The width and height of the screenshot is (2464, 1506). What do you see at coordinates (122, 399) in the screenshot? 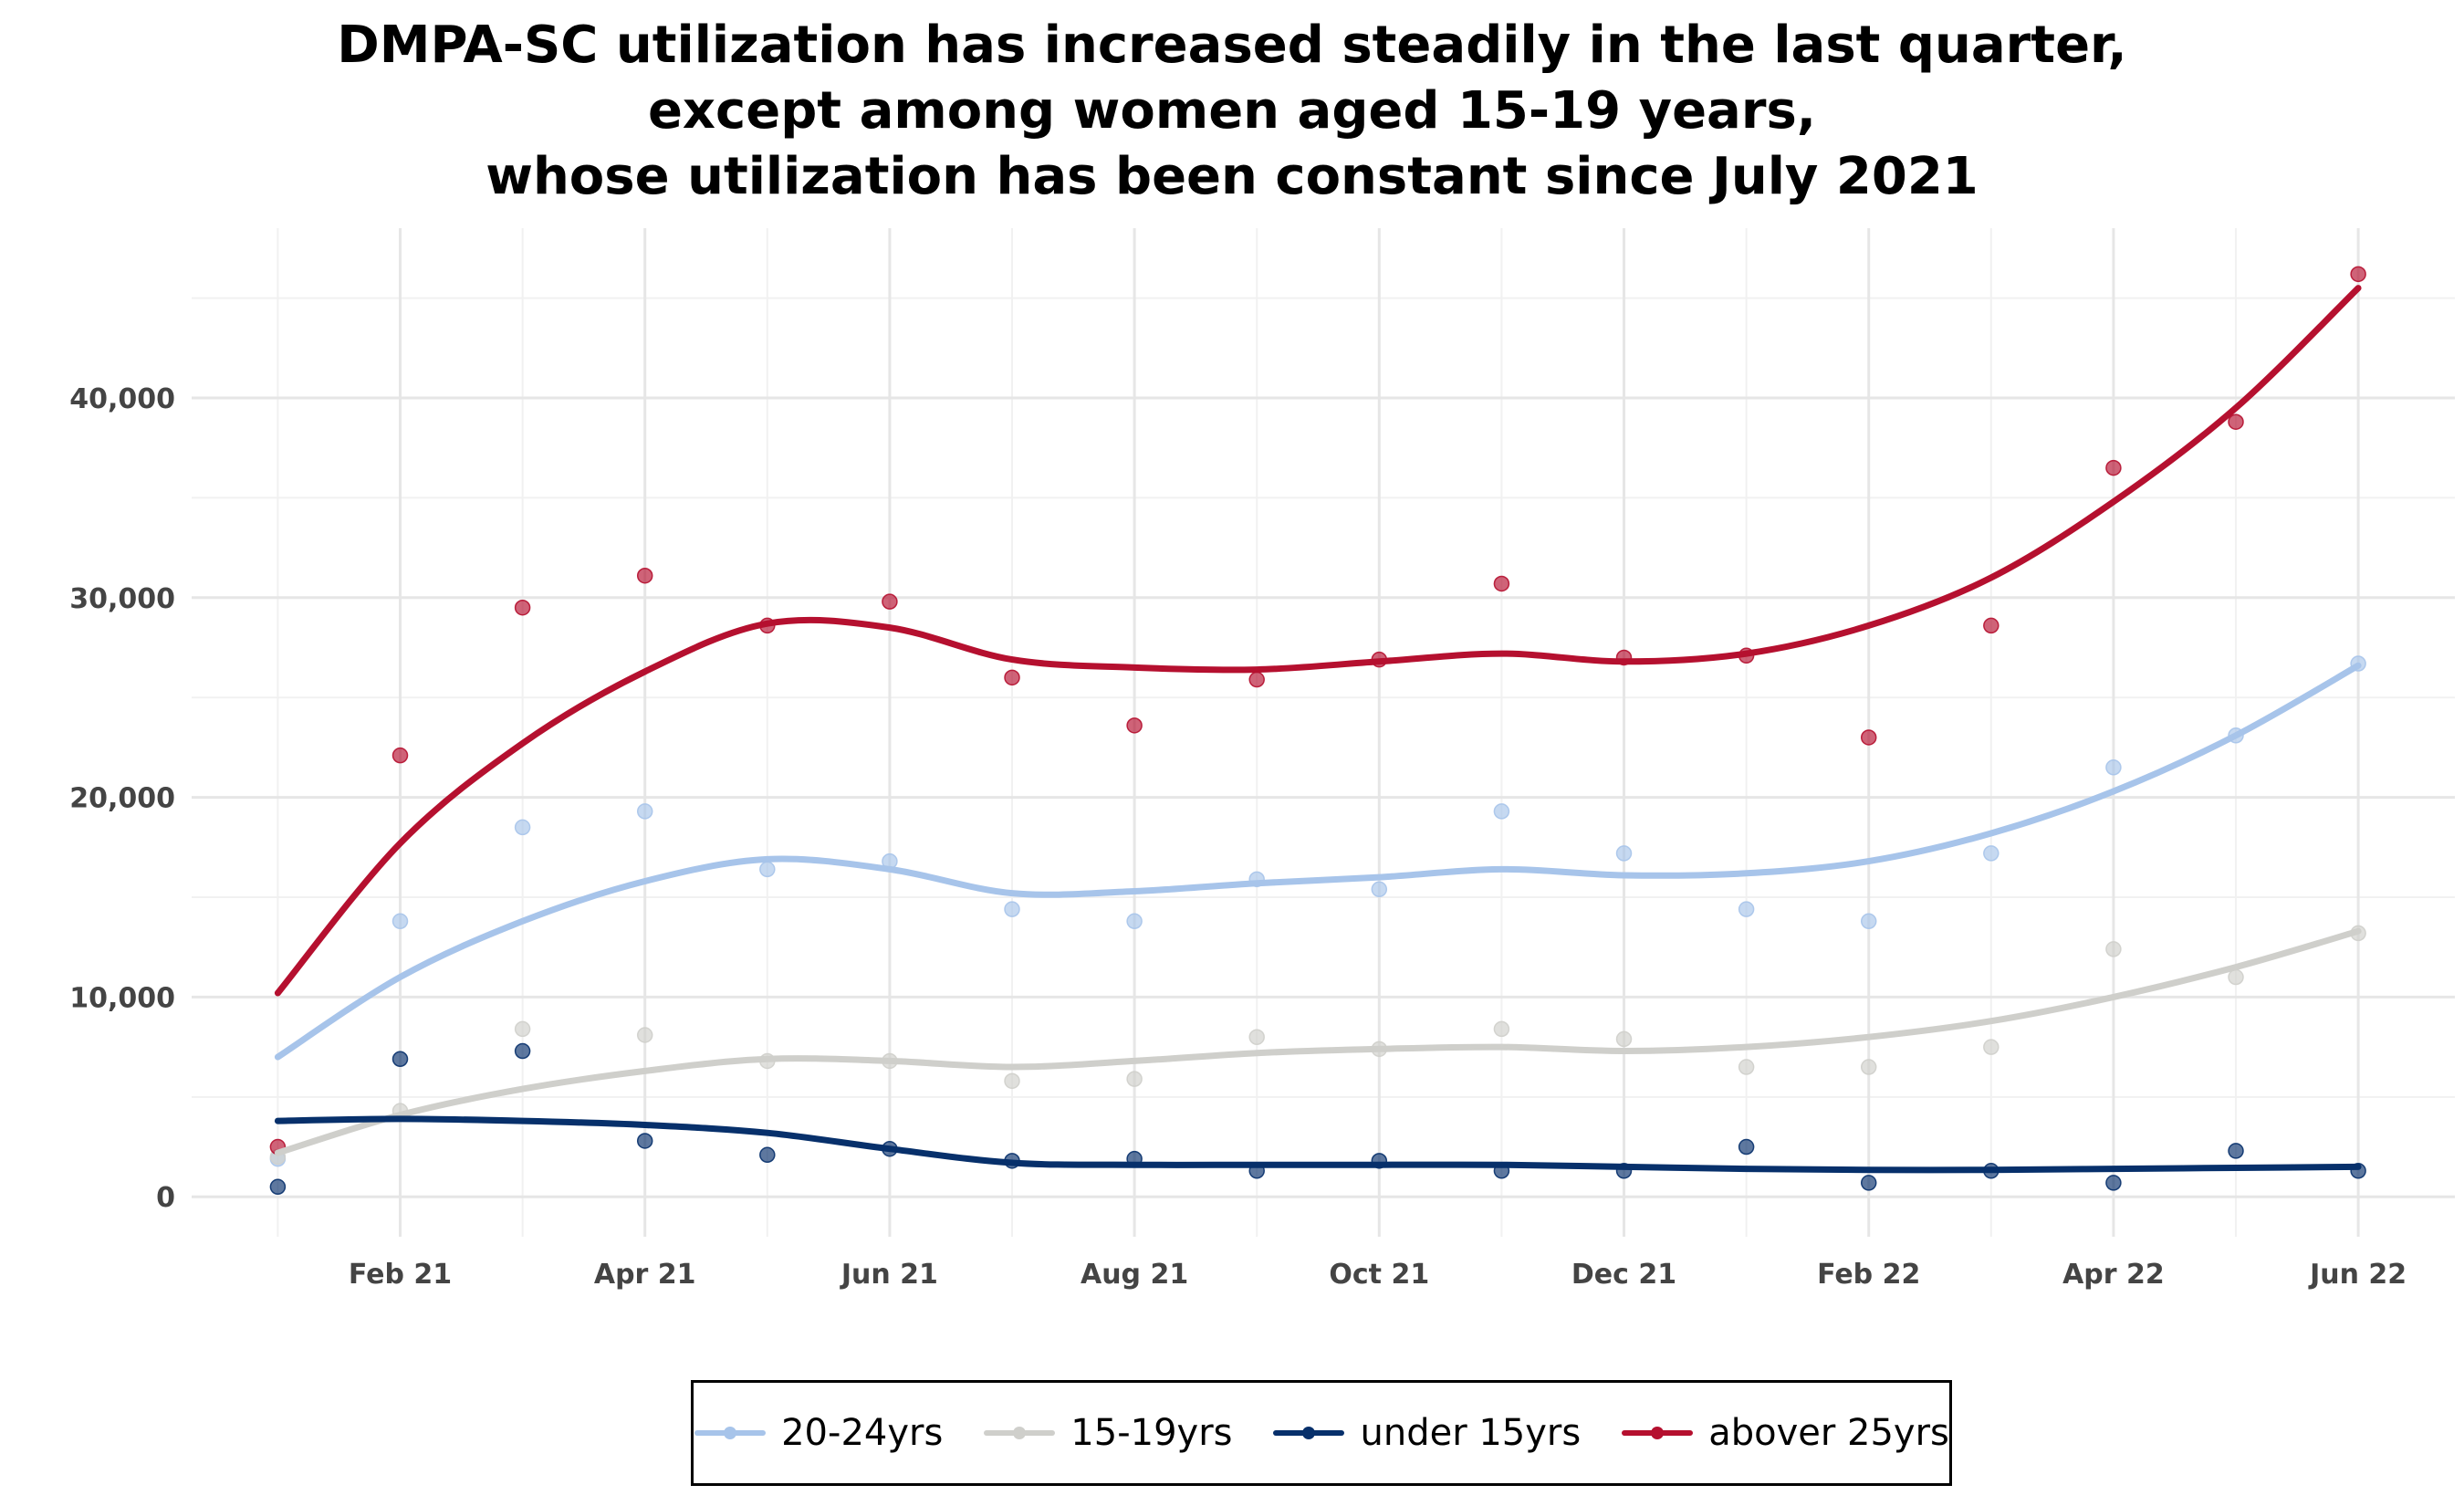
I see `y-tick-label: 40,000` at bounding box center [122, 399].